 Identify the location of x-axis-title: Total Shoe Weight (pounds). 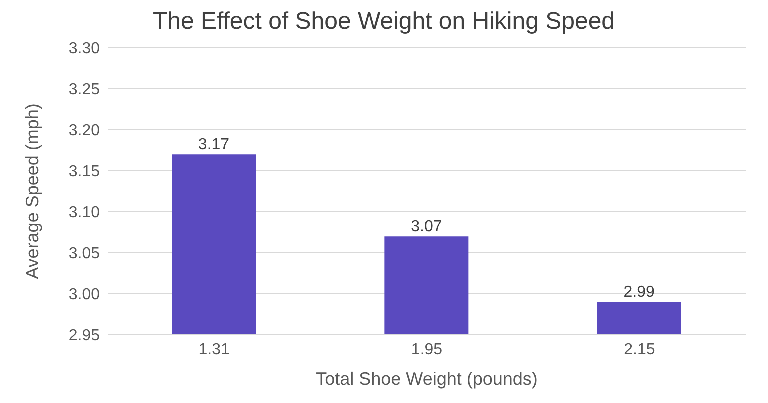
(427, 379).